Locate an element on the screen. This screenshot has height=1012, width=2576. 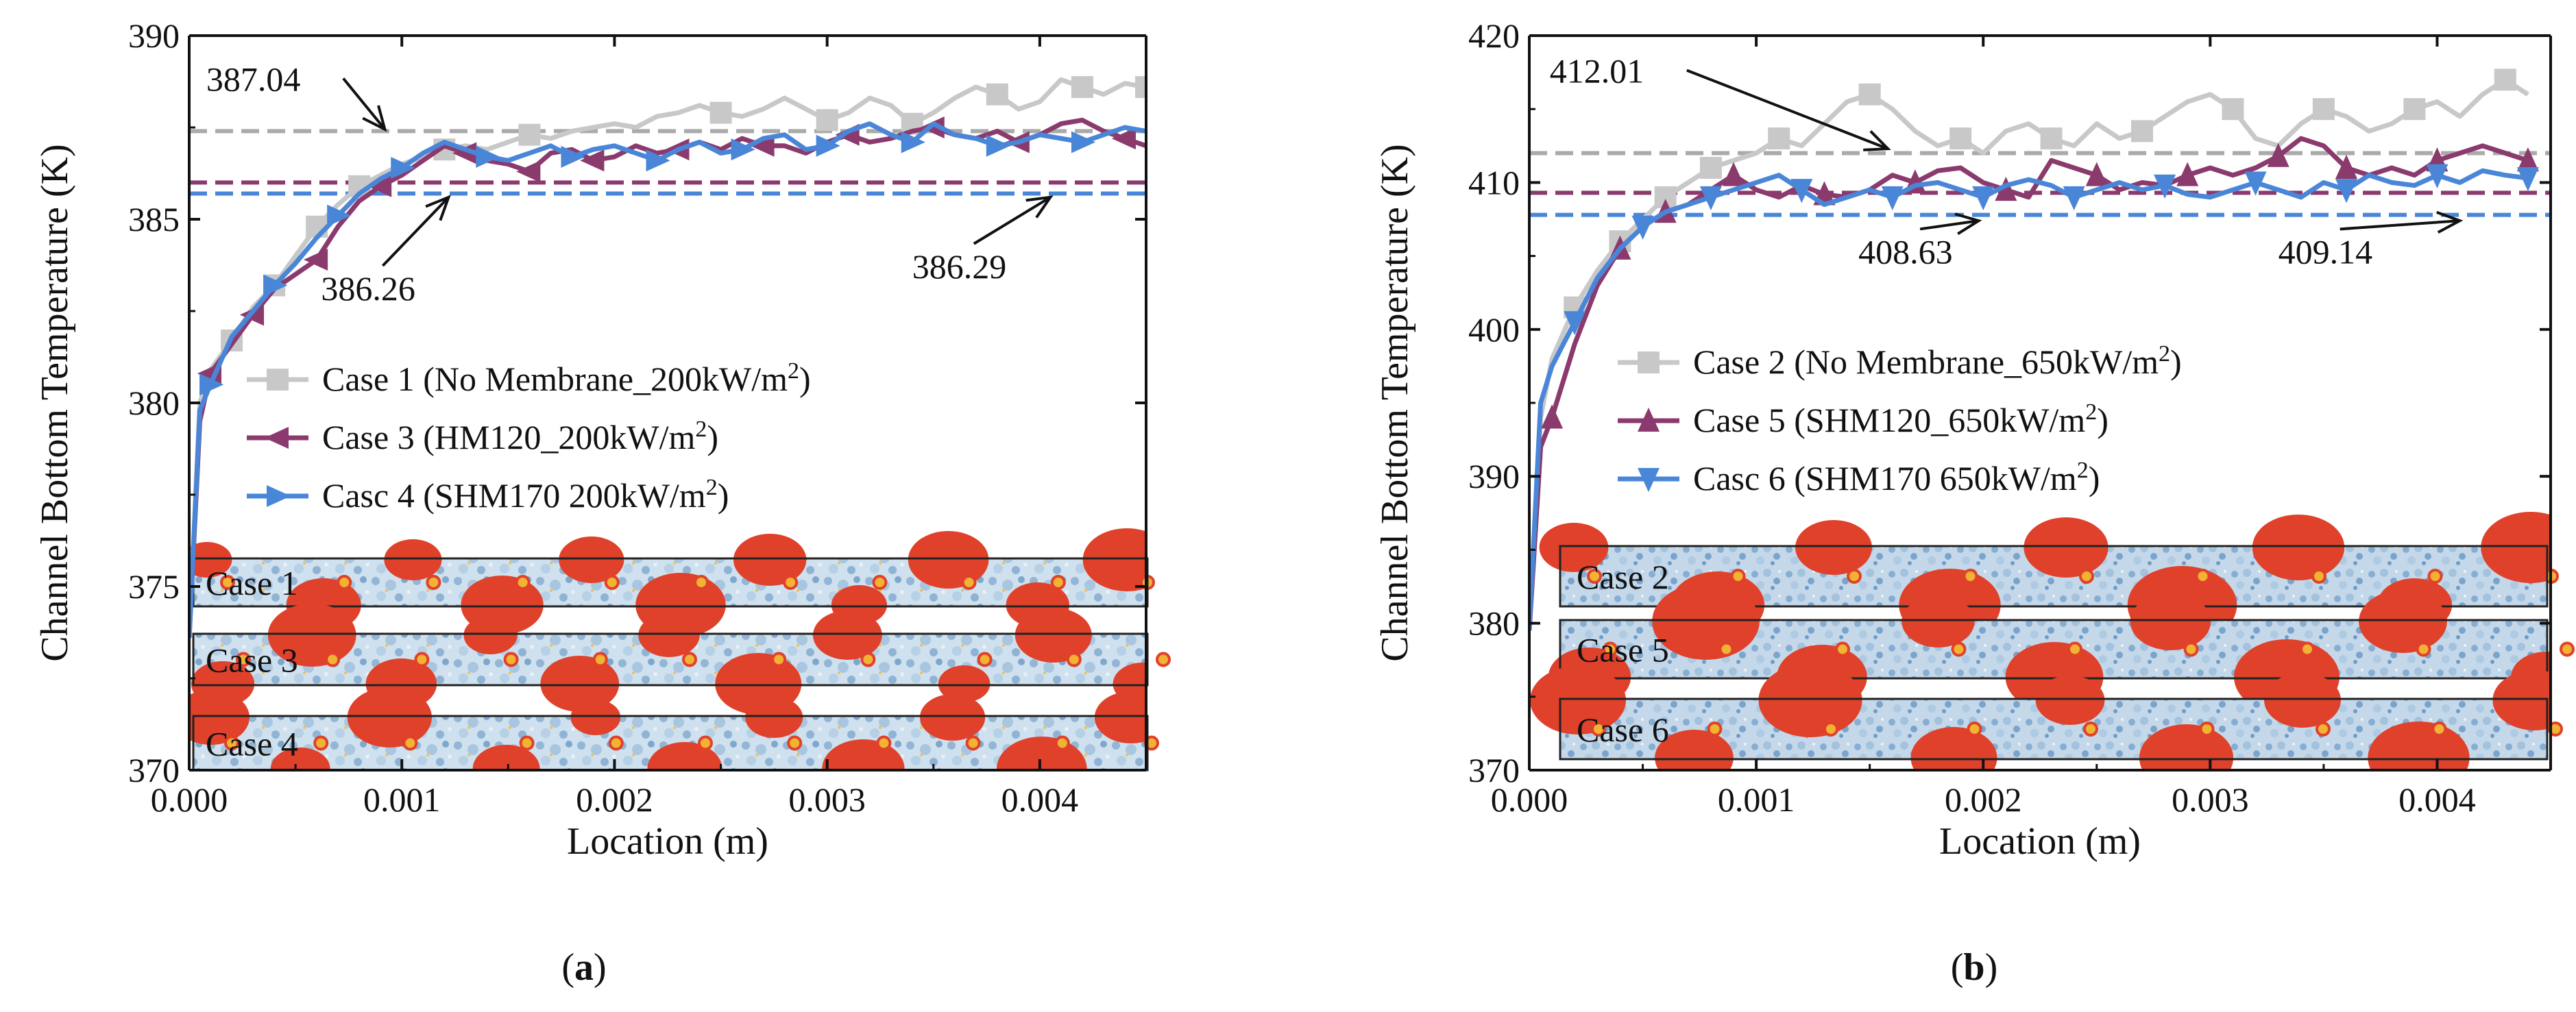
inset-label: Case 5 is located at coordinates (1623, 650).